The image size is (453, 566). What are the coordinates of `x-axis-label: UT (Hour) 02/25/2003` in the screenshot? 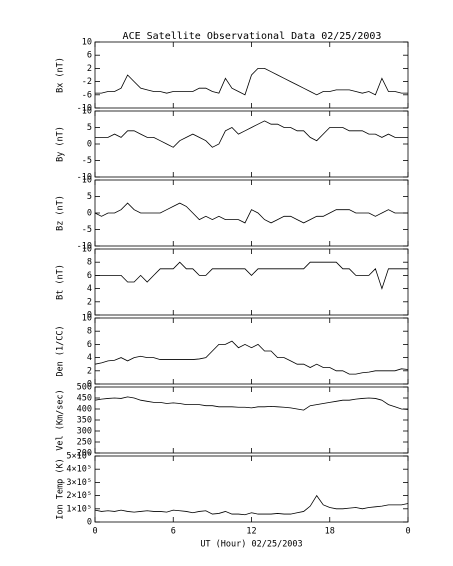 It's located at (251, 545).